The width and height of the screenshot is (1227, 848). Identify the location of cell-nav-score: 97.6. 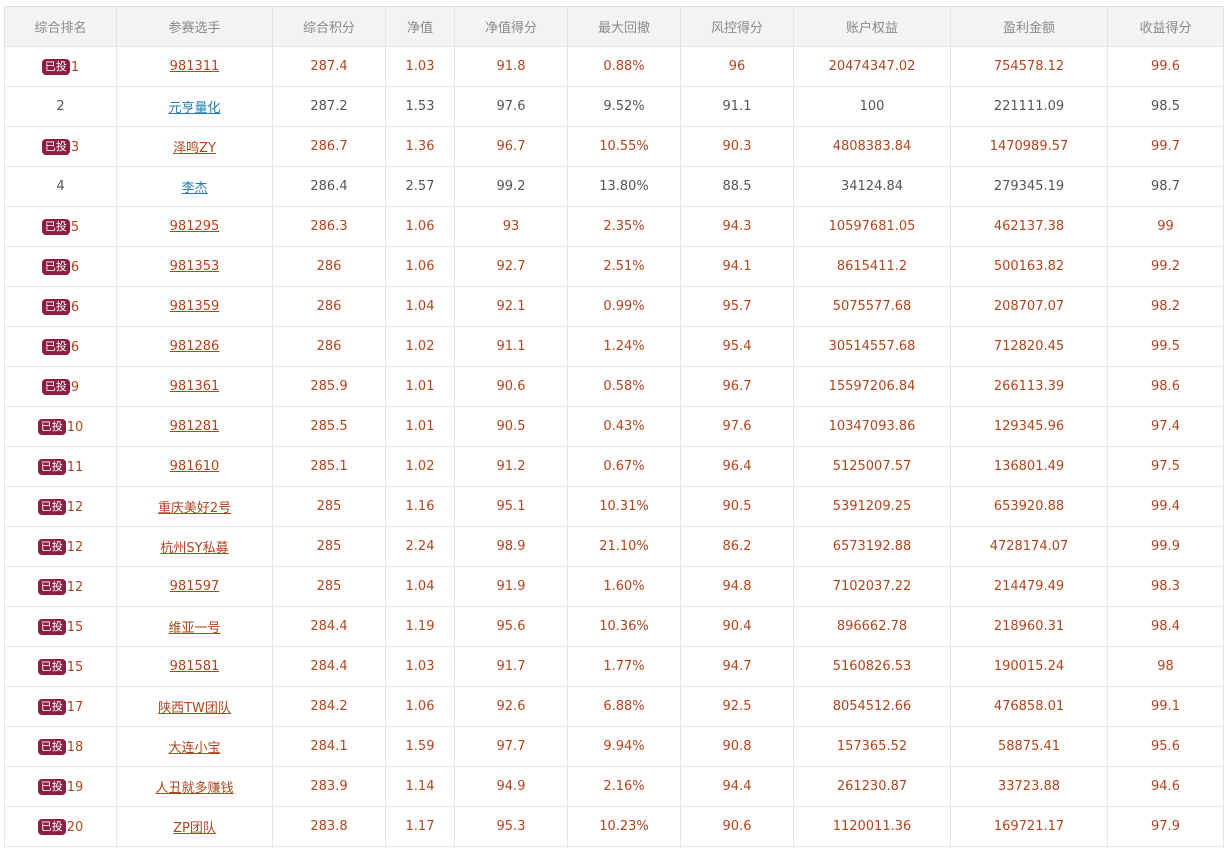
(511, 106).